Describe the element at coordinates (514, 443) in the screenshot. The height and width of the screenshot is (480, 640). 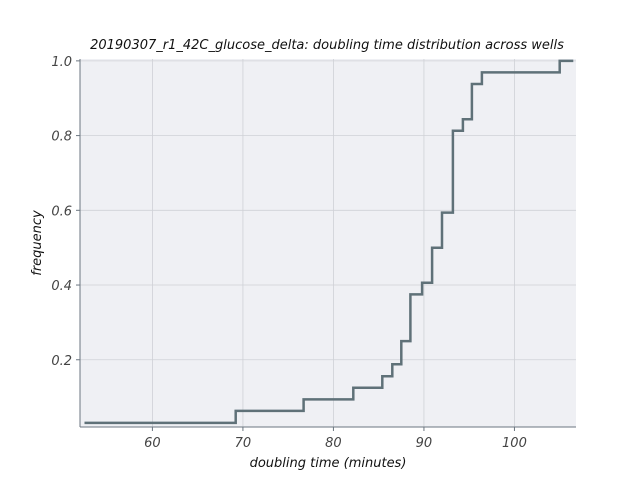
I see `x-tick-label: 100` at that location.